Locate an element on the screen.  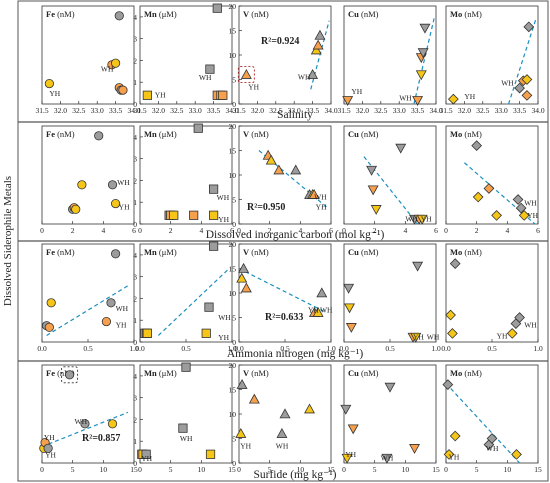
row-x-axis-title: Ammonia nitrogen (mg kg⁻¹) is located at coordinates (295, 354).